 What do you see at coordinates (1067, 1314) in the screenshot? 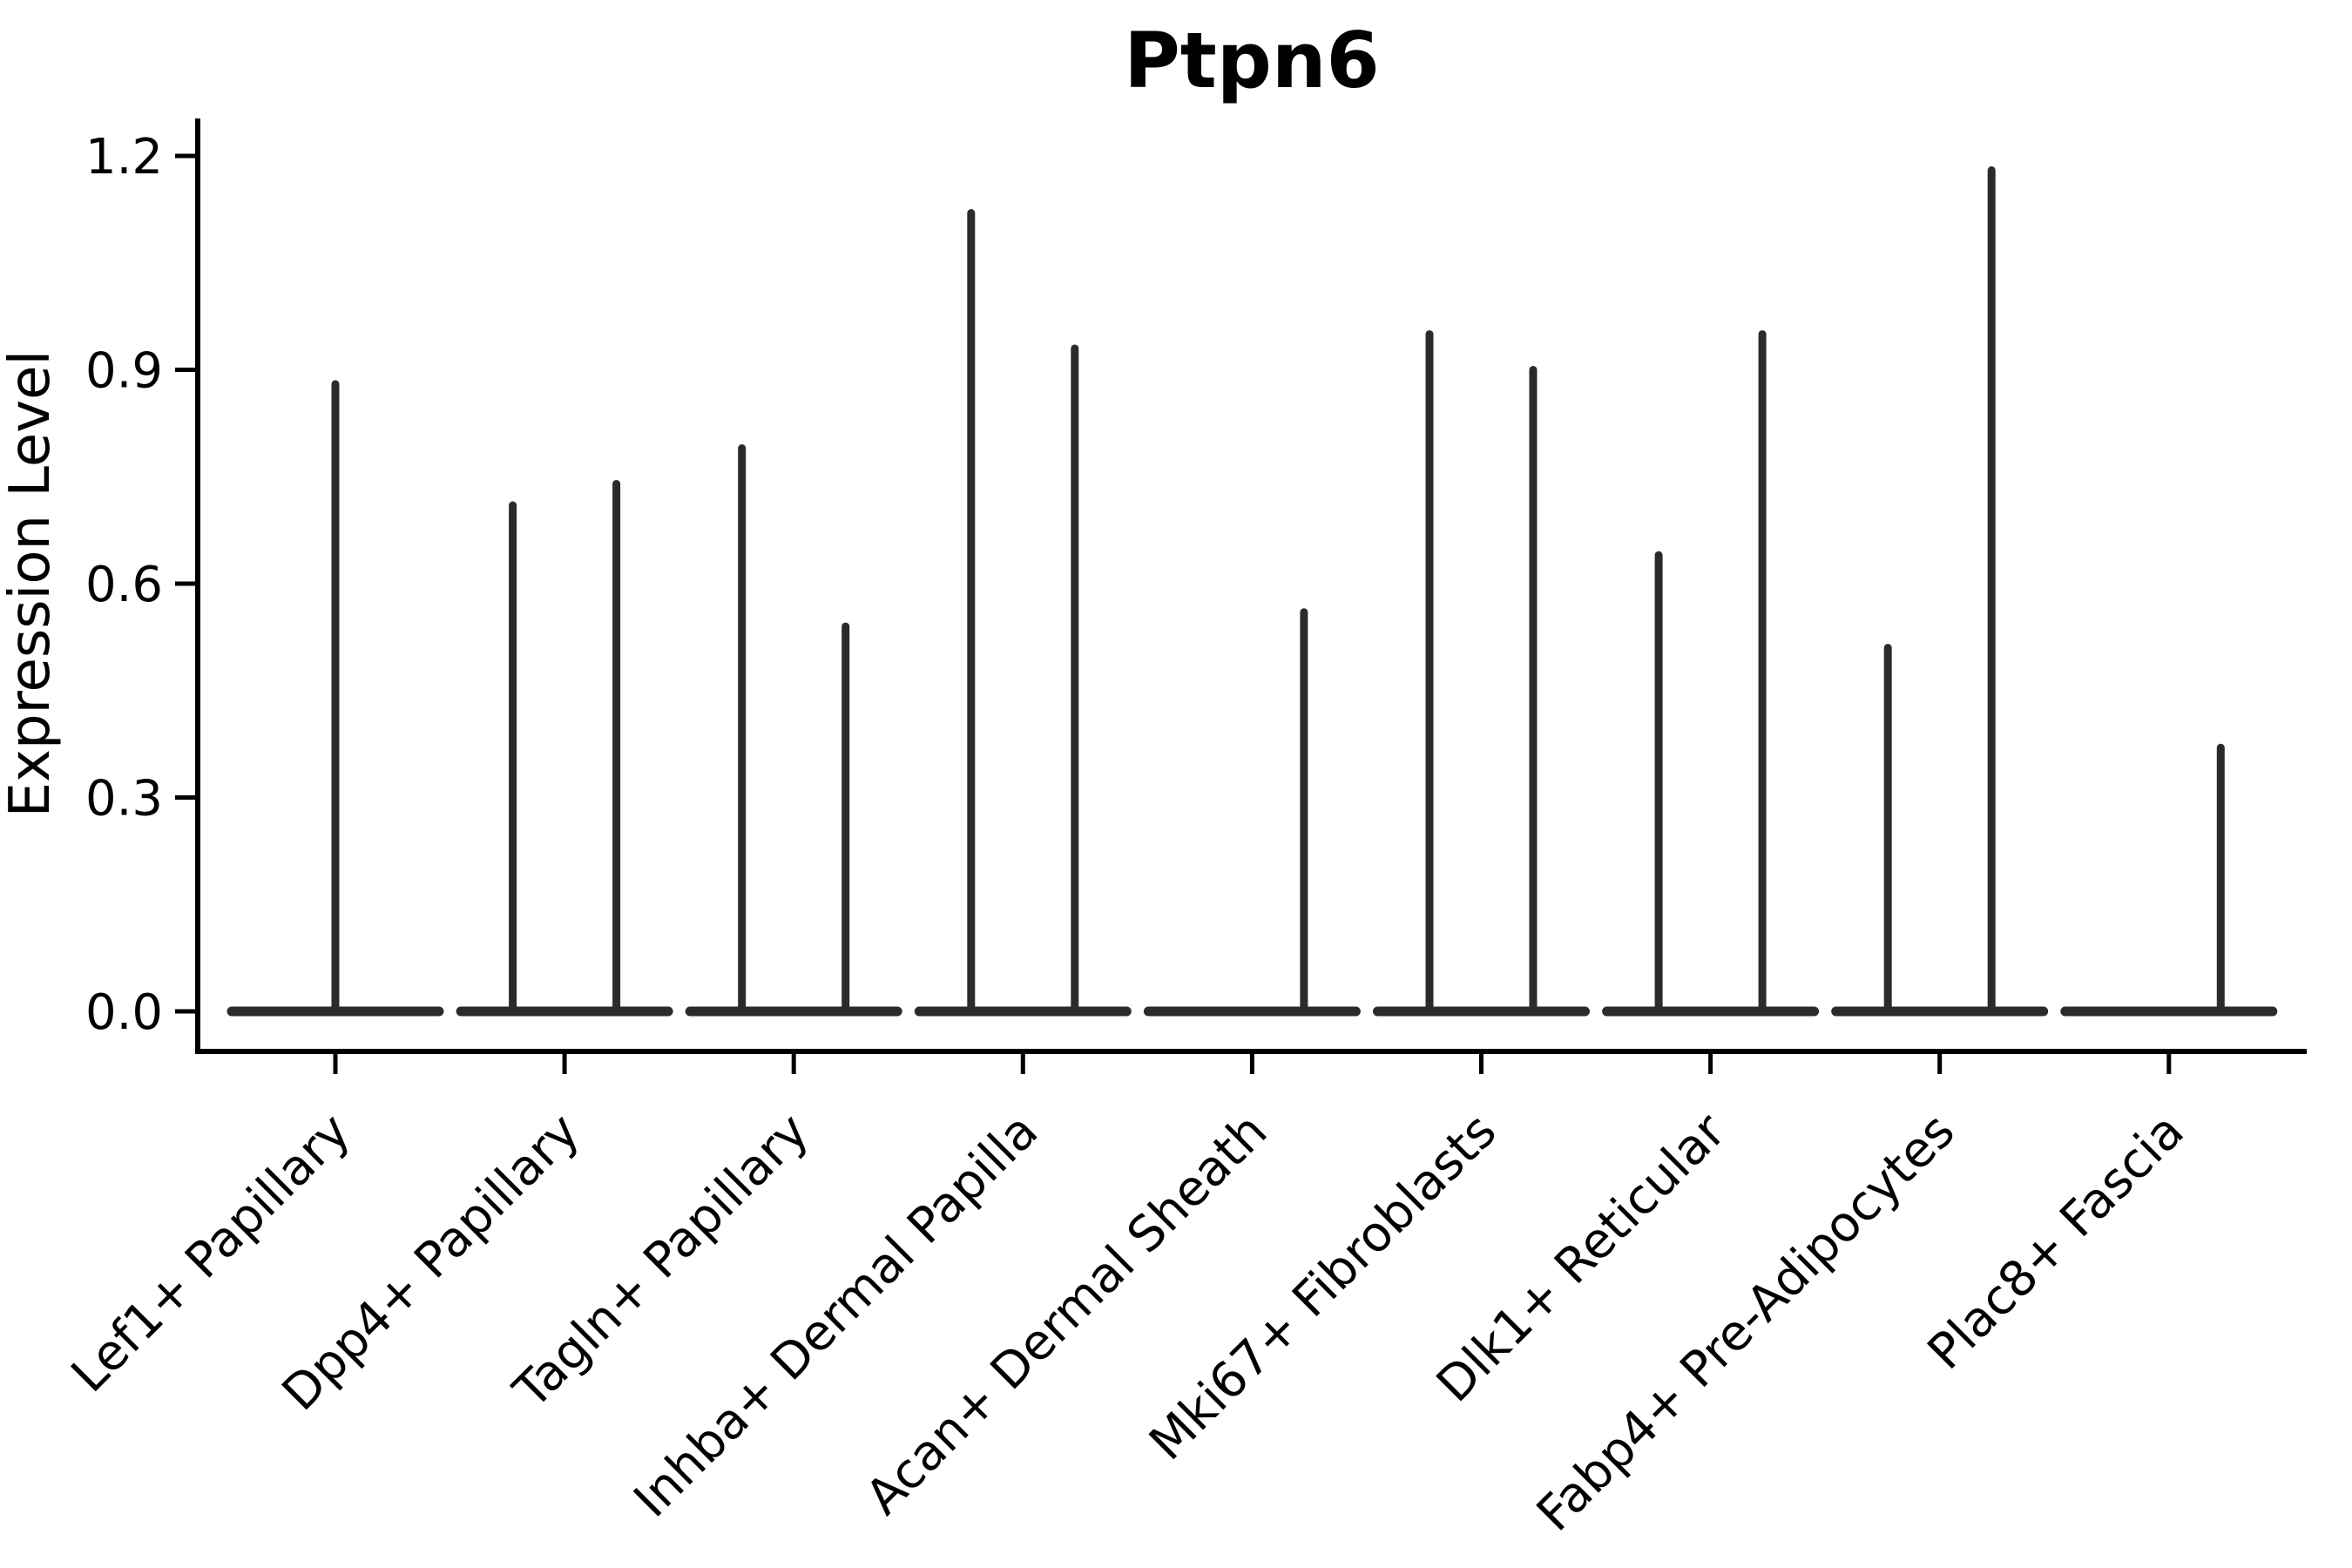
I see `x-tick-label: Acan+ Dermal Sheath` at bounding box center [1067, 1314].